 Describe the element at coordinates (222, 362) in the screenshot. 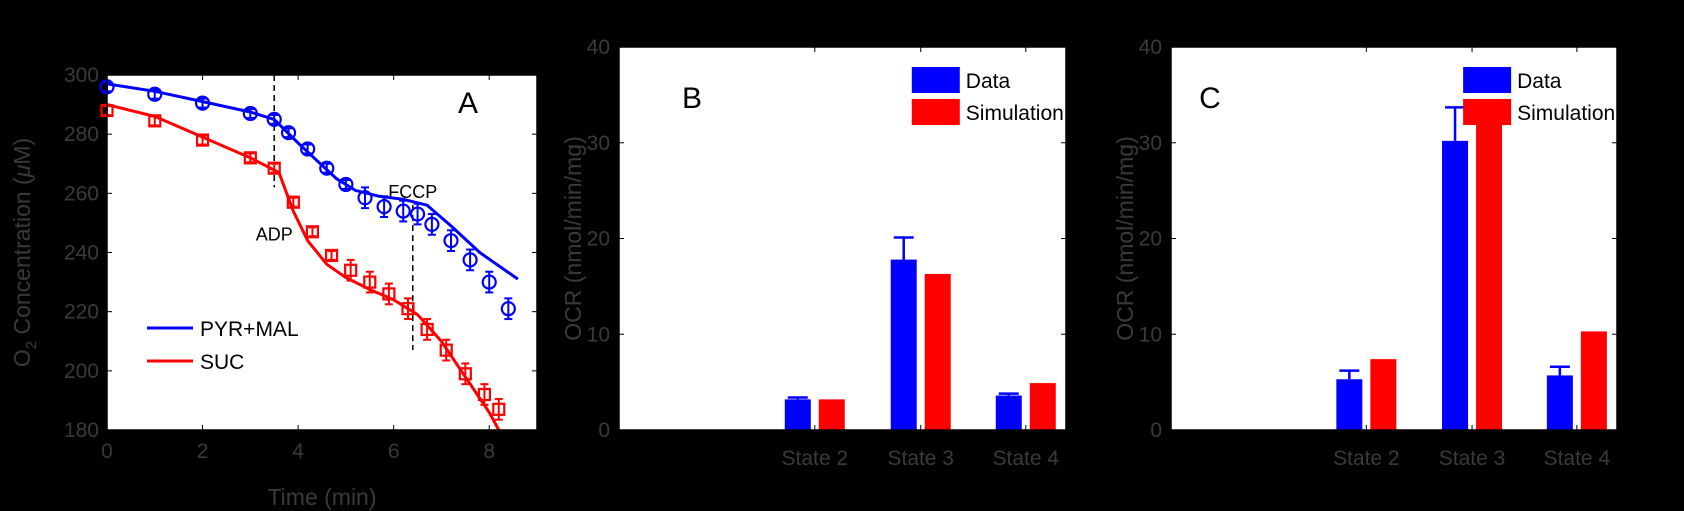

I see `legend-label-a: SUC` at that location.